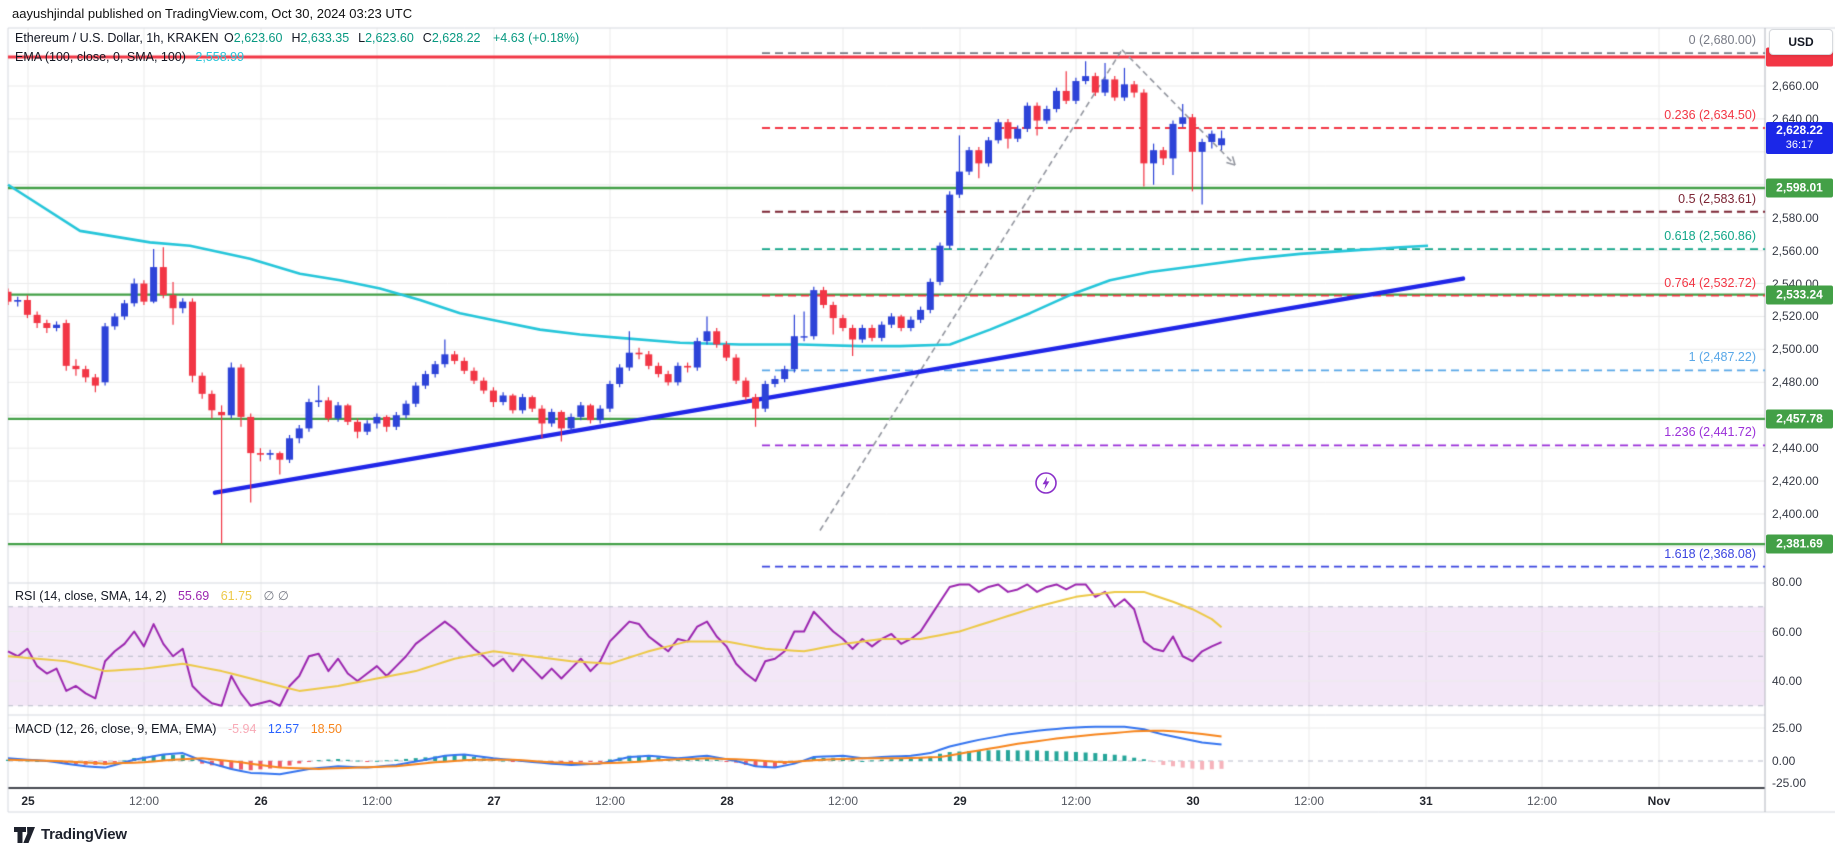  What do you see at coordinates (727, 801) in the screenshot?
I see `time-tick: 28` at bounding box center [727, 801].